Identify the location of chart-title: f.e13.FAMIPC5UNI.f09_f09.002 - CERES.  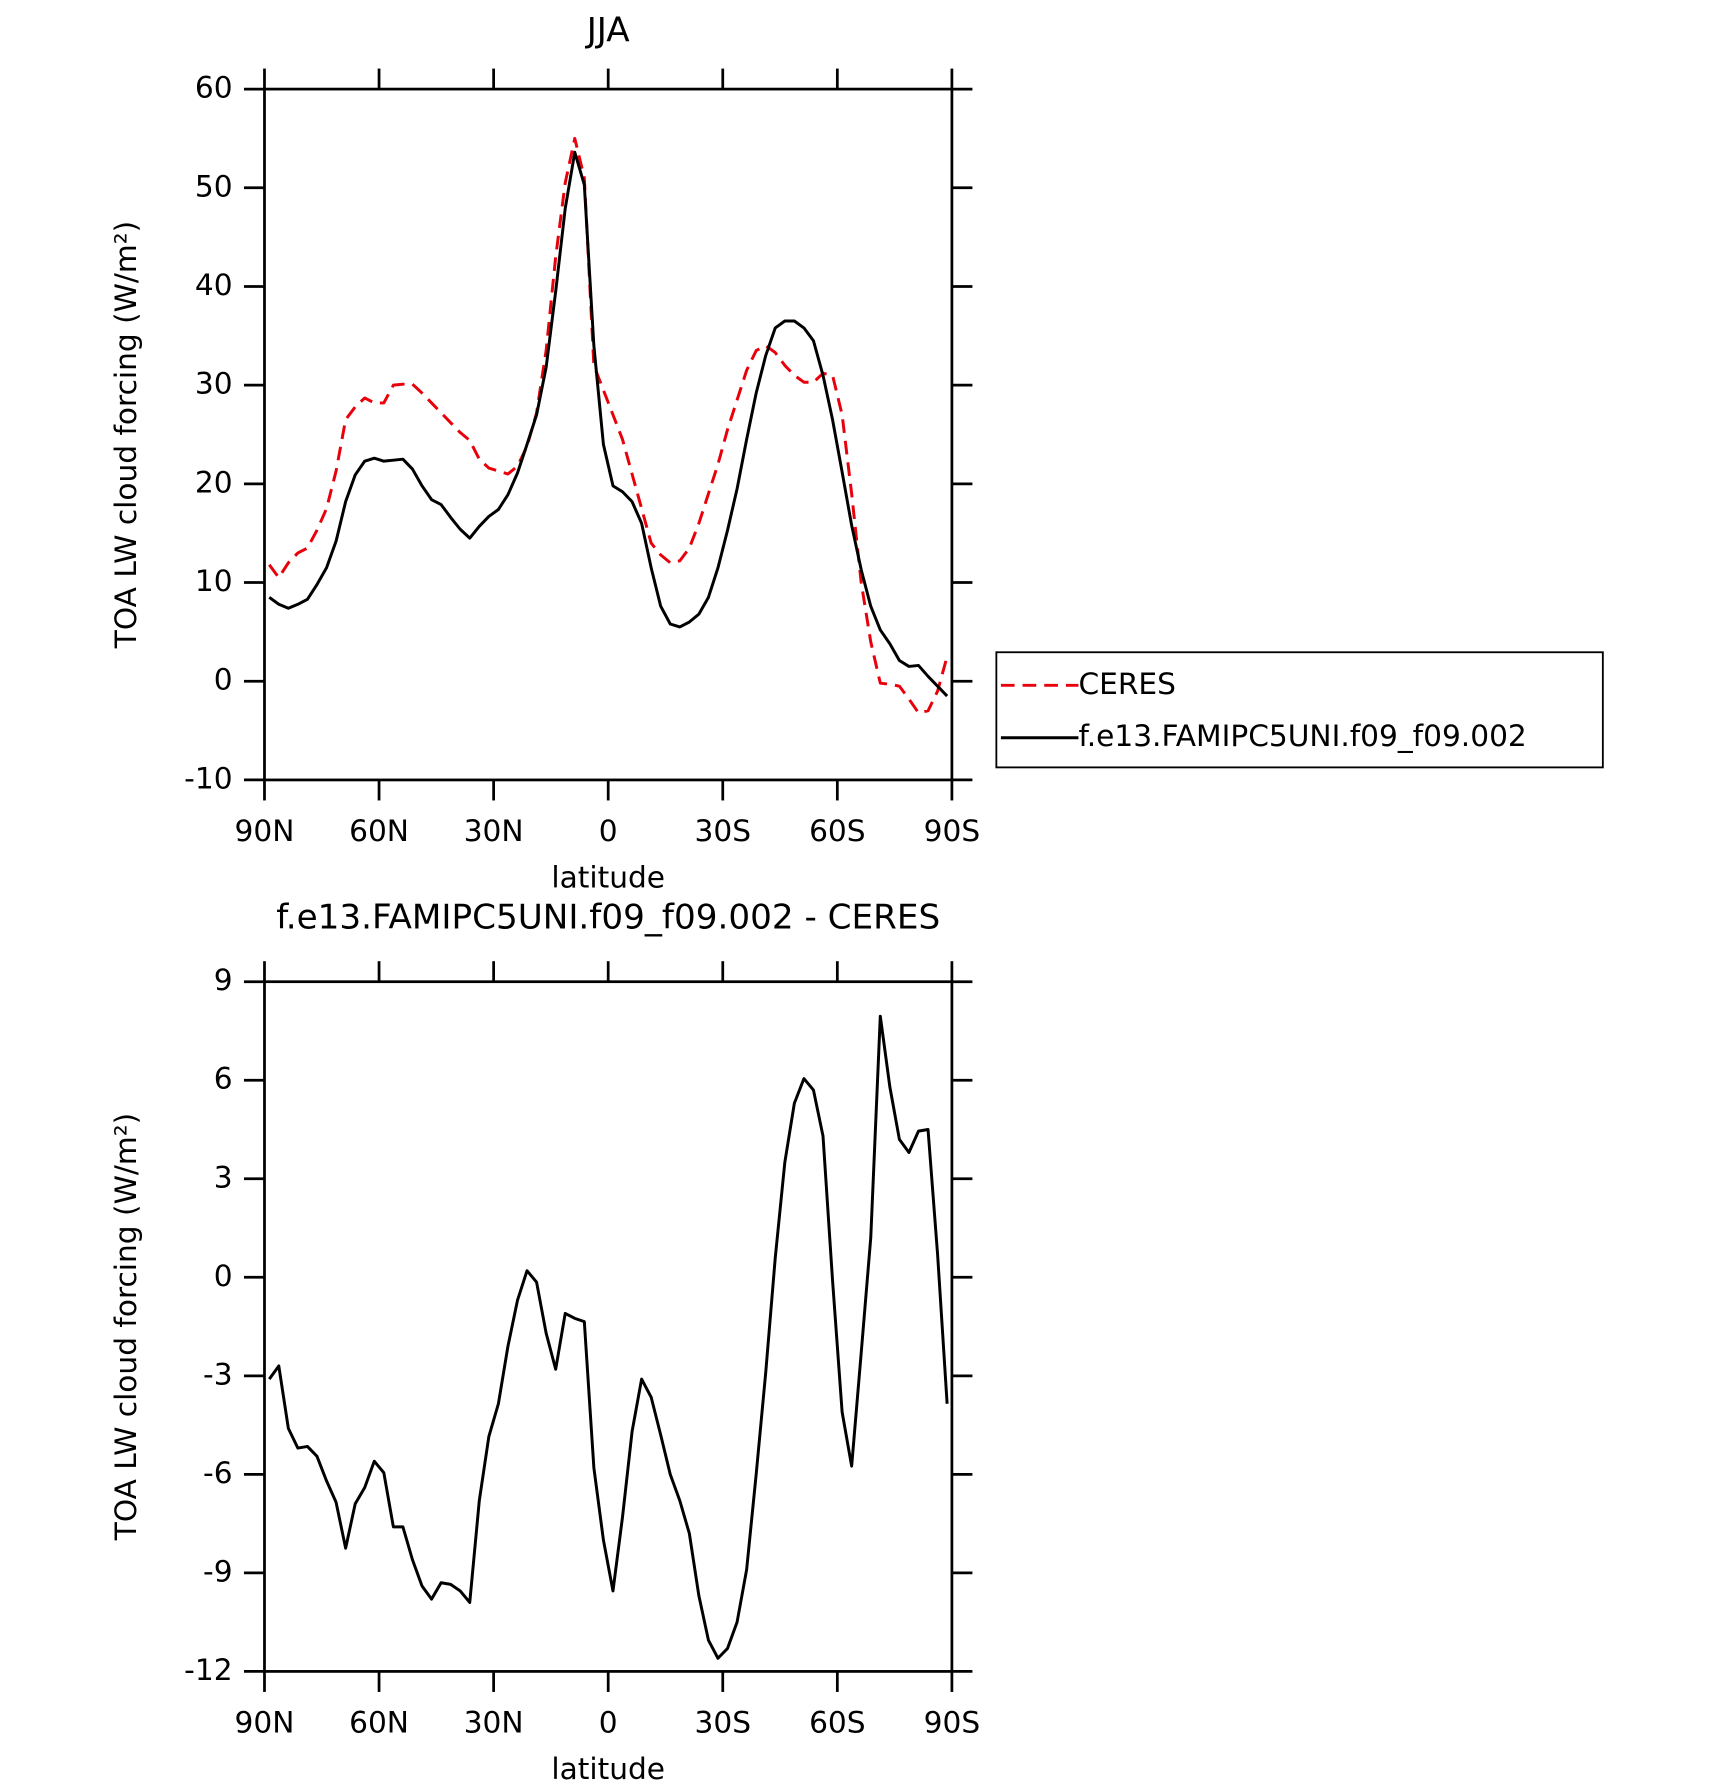
(608, 918).